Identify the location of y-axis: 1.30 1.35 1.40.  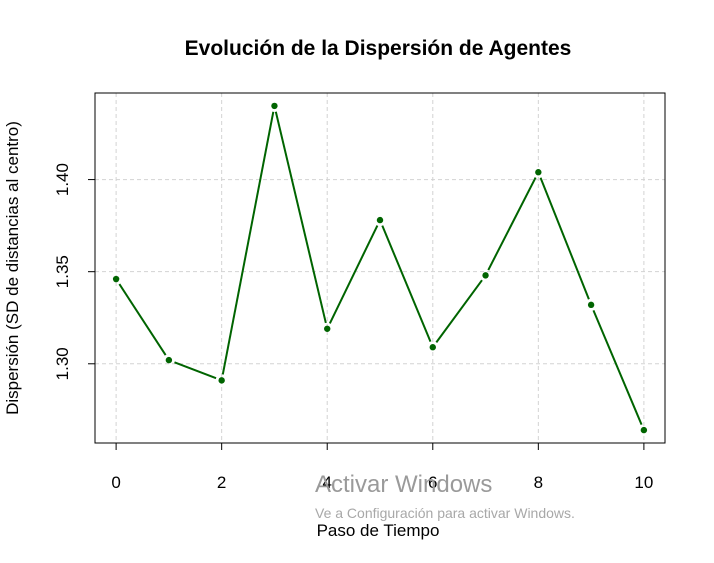
(74, 271).